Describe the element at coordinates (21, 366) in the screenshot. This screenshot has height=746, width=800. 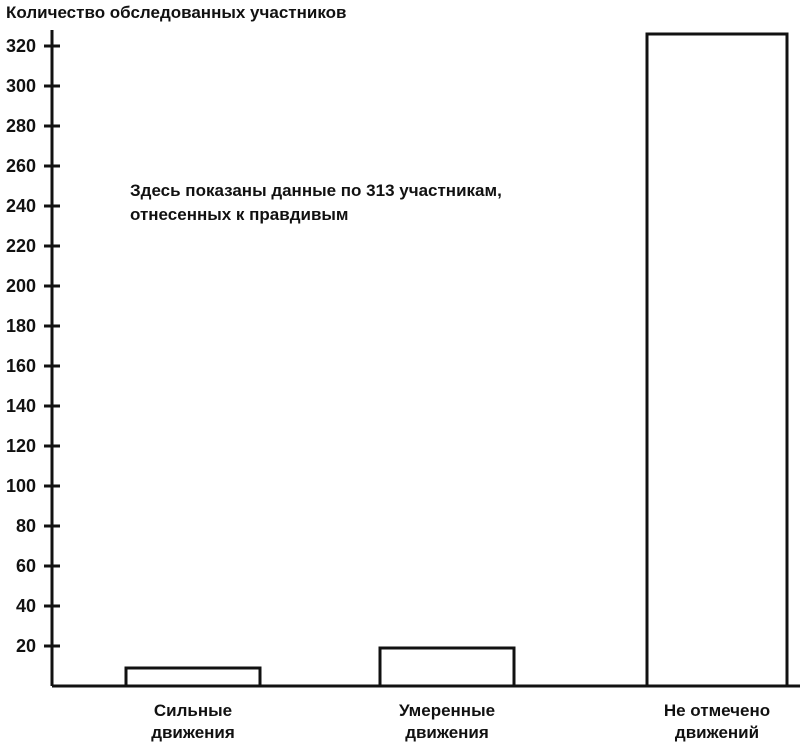
I see `y-tick-label: 160` at that location.